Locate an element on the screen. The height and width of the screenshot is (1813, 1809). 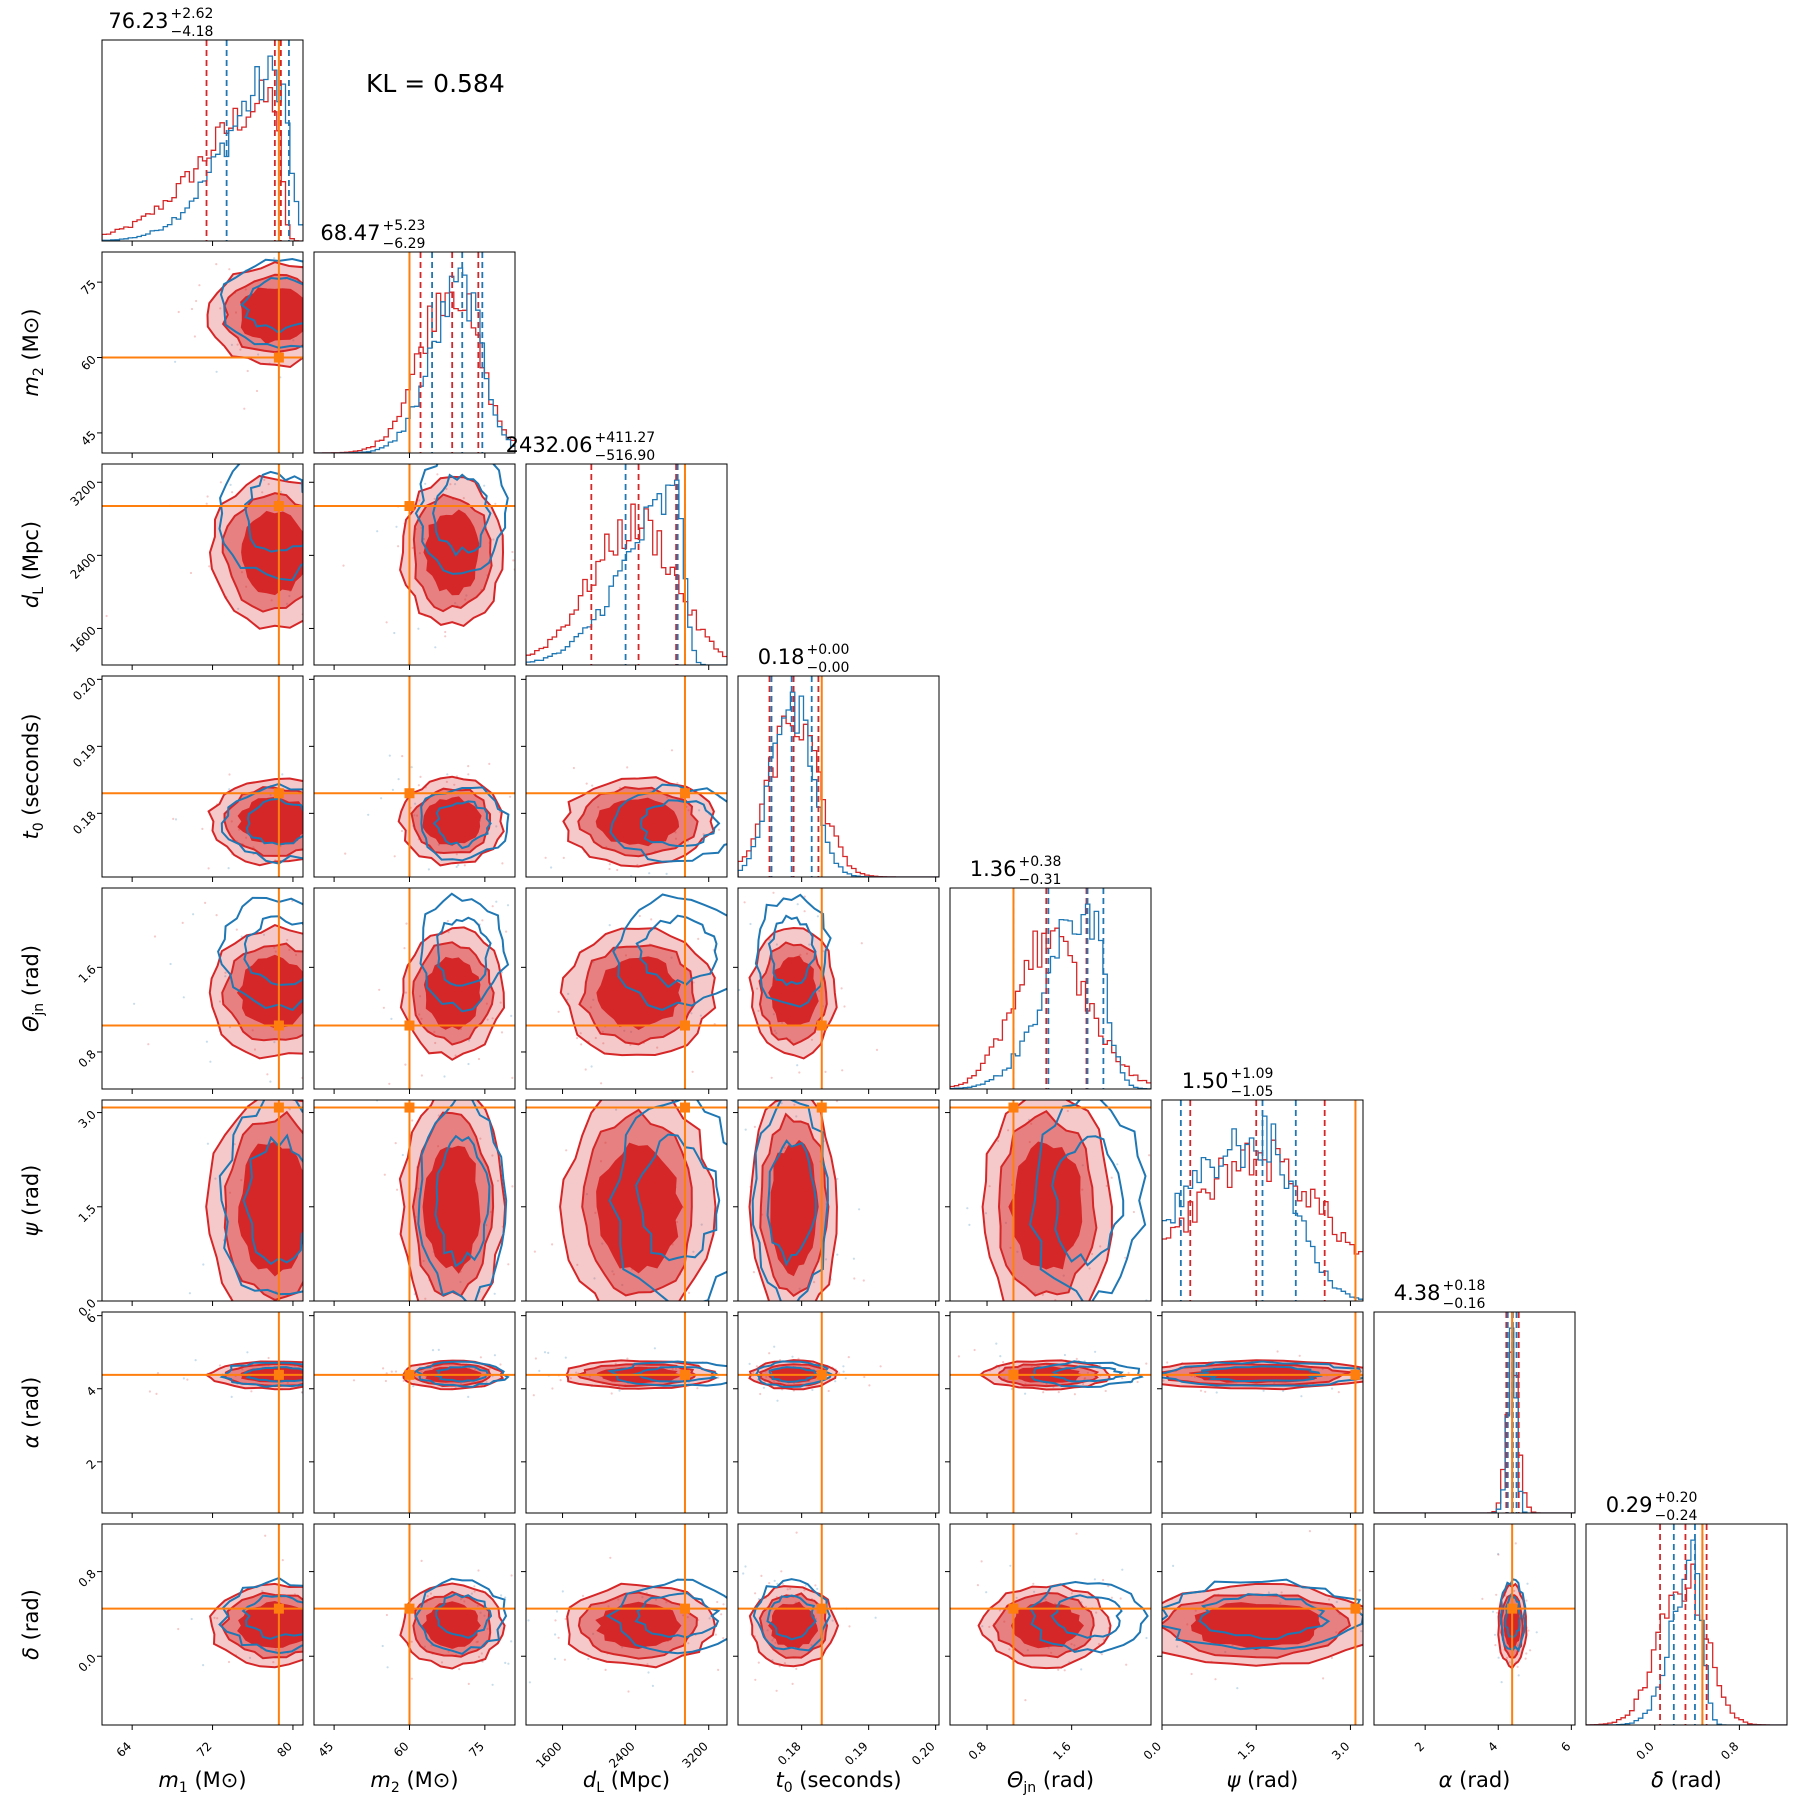
scatter-m1-theta is located at coordinates (221, 988).